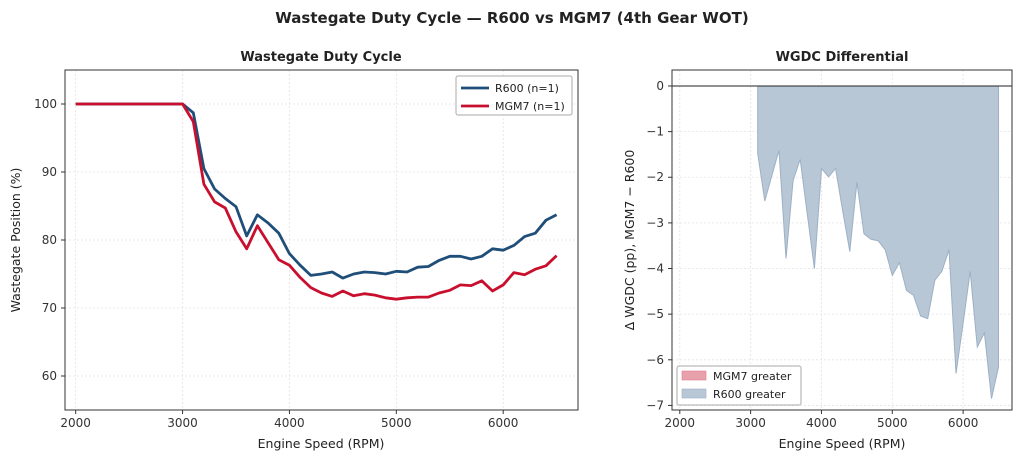 The image size is (1024, 467). Describe the element at coordinates (530, 106) in the screenshot. I see `legend-label: MGM7 (n=1)` at that location.